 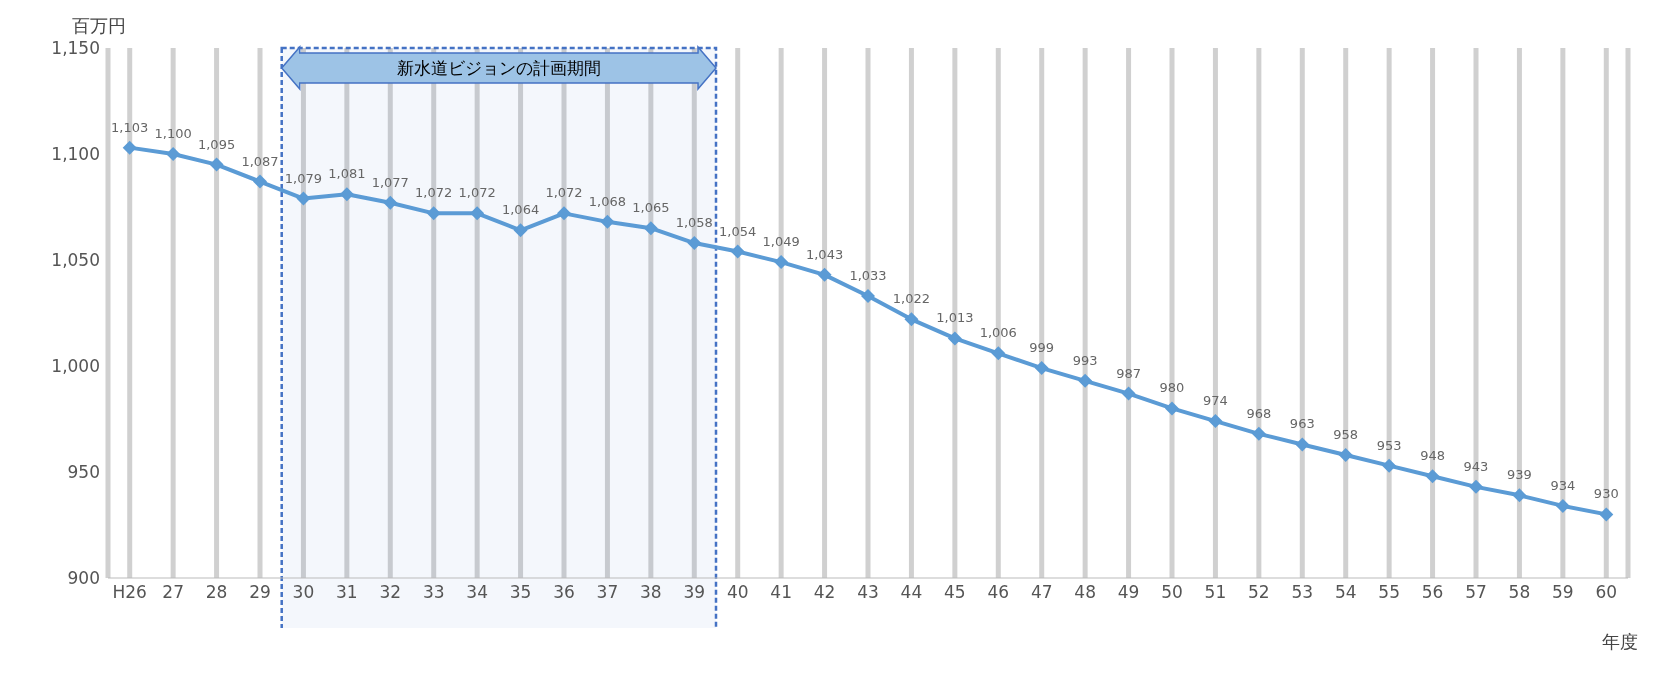 I want to click on x-tick-label: 47, so click(x=1041, y=592).